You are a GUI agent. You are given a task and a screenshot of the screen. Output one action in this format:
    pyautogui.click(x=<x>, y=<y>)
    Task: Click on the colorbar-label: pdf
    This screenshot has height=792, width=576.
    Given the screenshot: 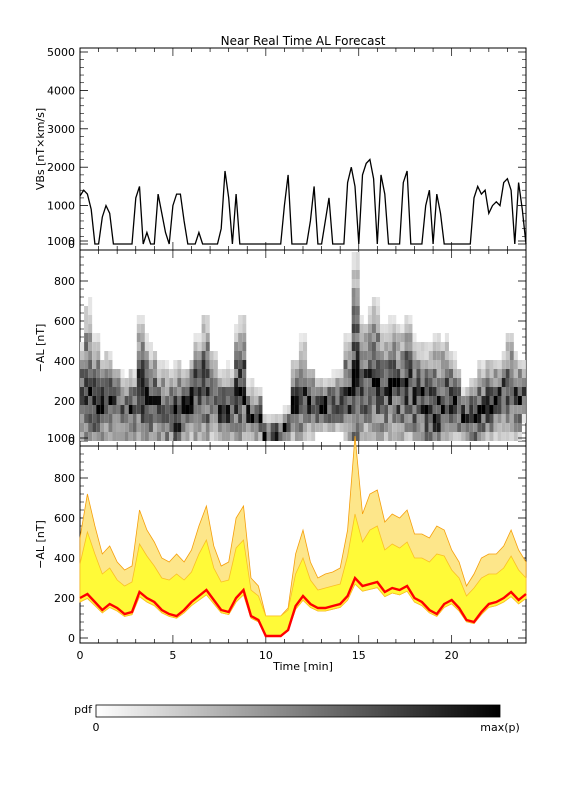 What is the action you would take?
    pyautogui.click(x=83, y=709)
    